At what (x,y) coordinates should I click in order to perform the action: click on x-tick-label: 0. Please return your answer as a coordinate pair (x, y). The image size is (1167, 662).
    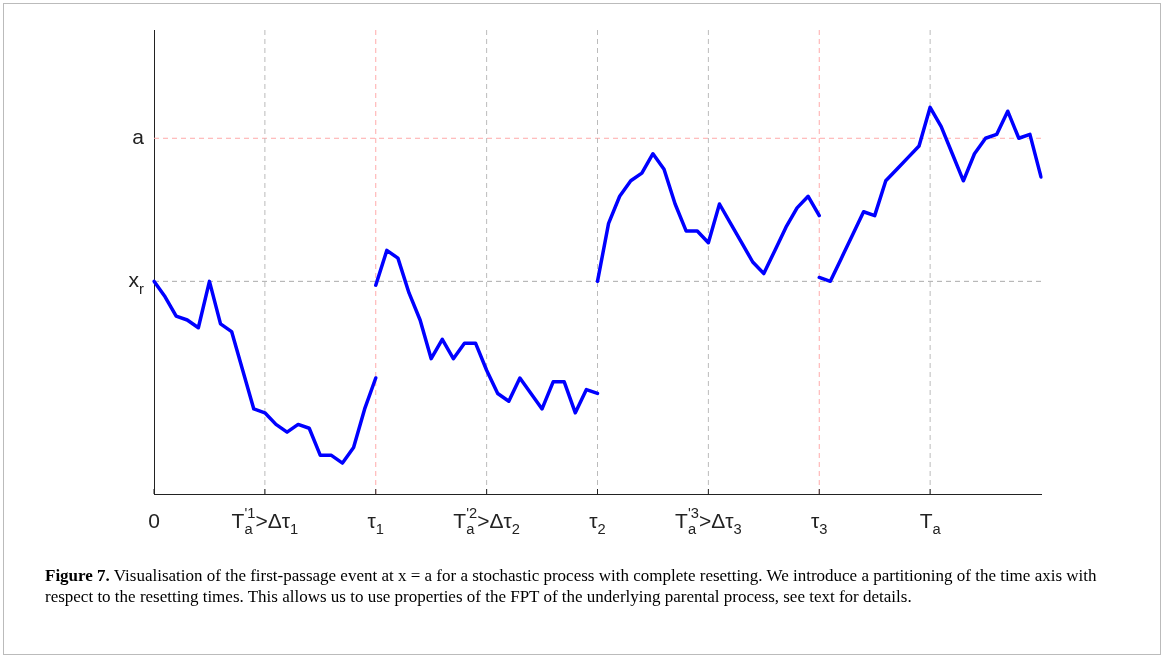
    Looking at the image, I should click on (154, 520).